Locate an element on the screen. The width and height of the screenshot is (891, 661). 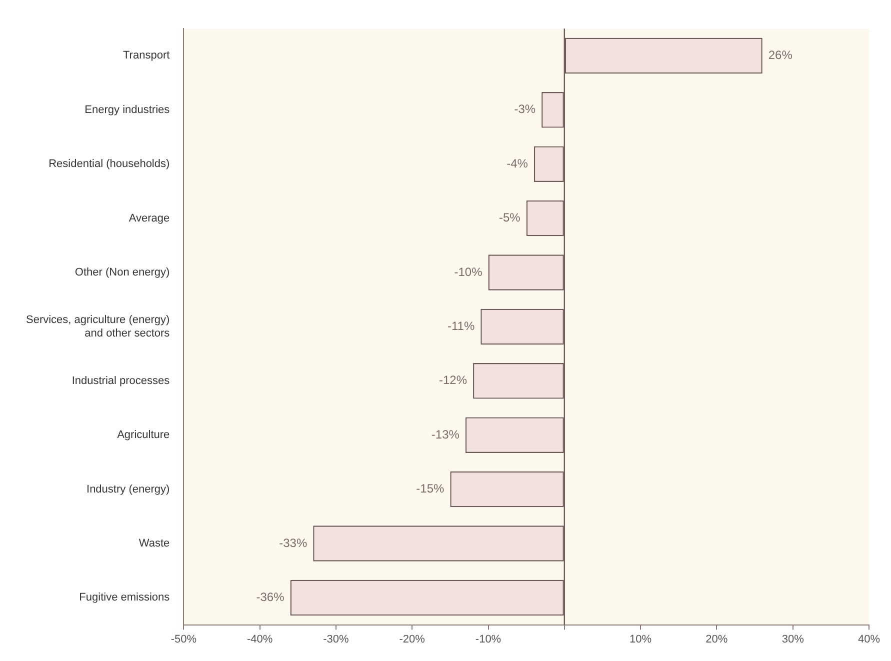
x-tick-label: 10% is located at coordinates (641, 639).